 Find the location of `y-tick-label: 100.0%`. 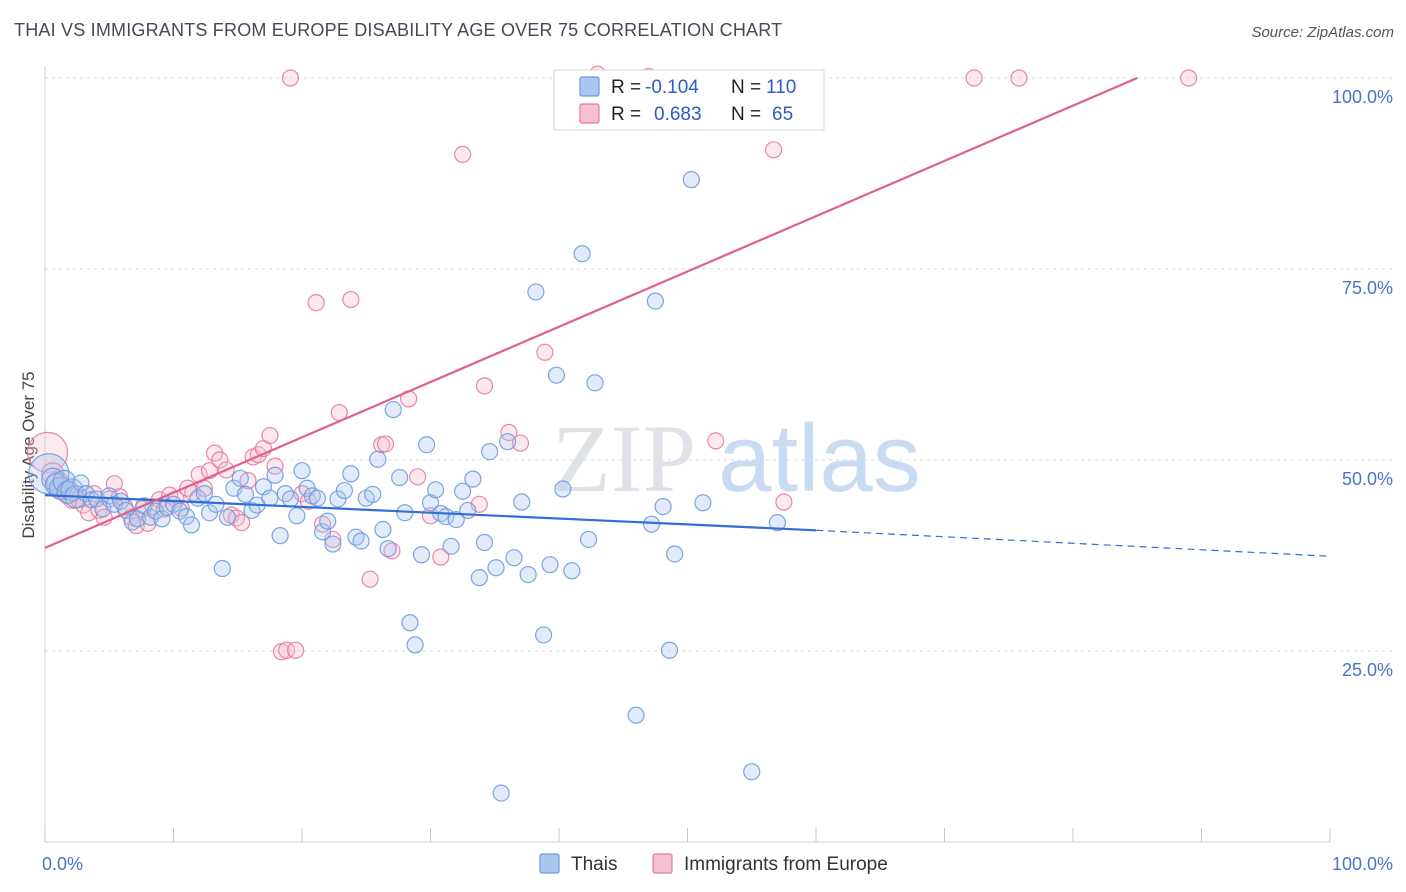

y-tick-label: 100.0% is located at coordinates (1362, 97).